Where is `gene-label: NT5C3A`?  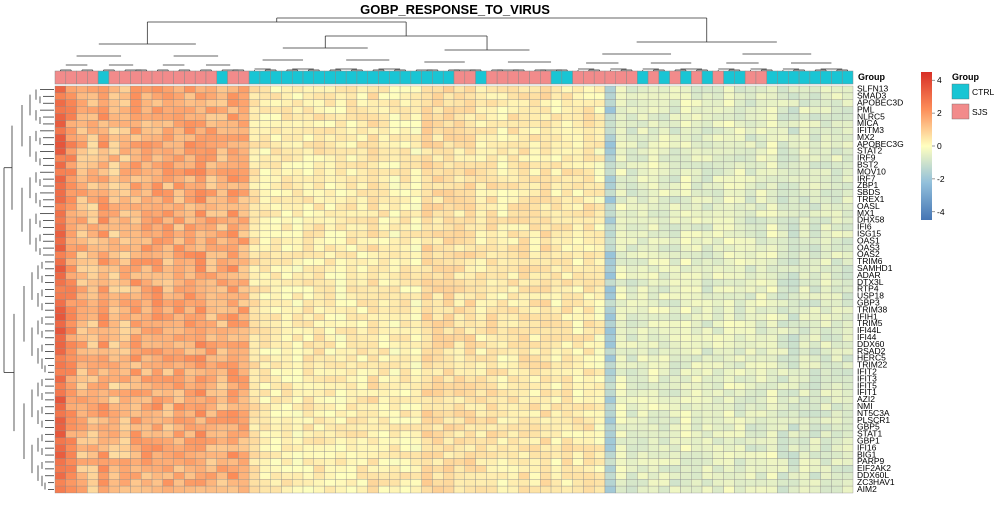 gene-label: NT5C3A is located at coordinates (873, 413).